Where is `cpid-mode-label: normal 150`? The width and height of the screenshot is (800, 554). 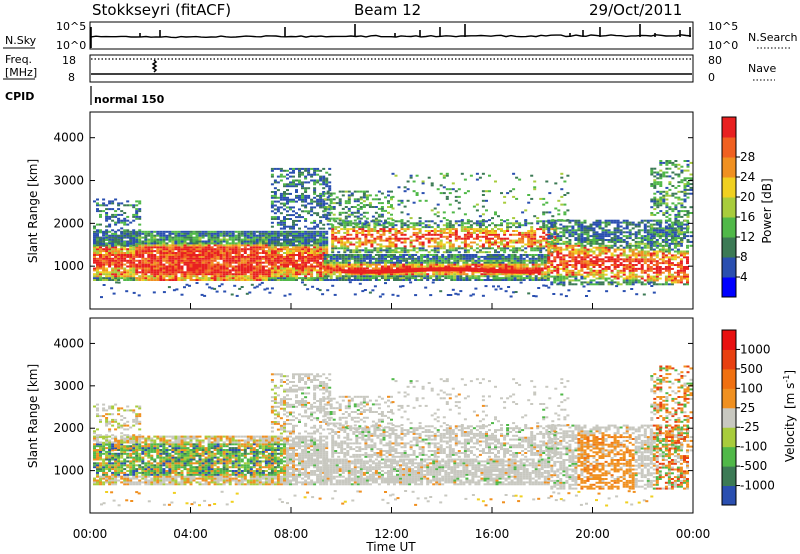
cpid-mode-label: normal 150 is located at coordinates (129, 99).